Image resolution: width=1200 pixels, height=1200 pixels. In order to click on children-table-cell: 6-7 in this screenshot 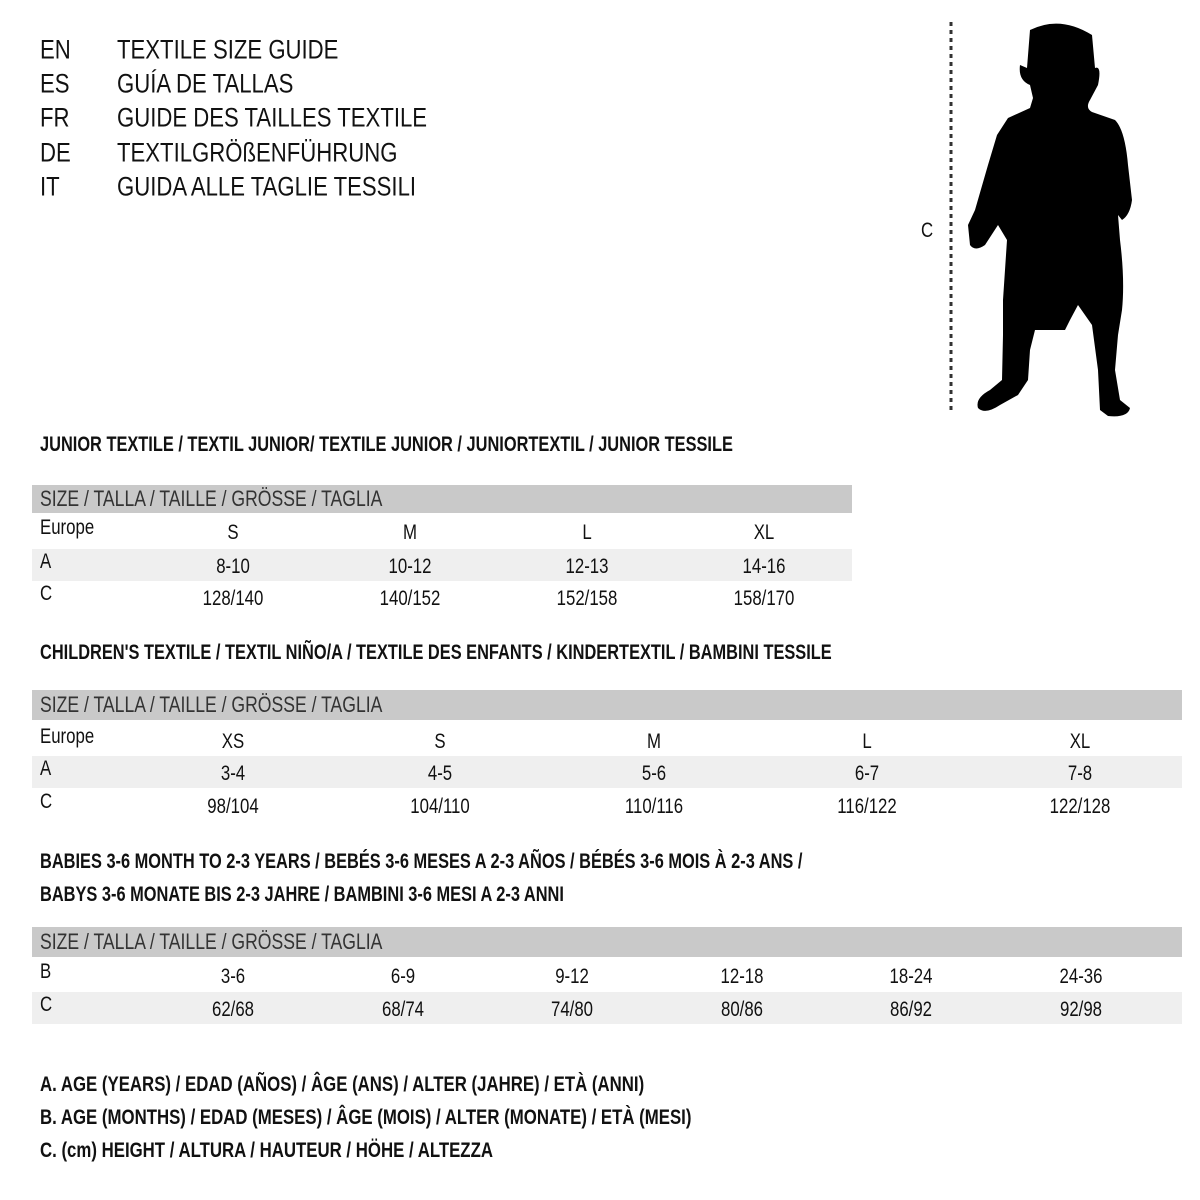, I will do `click(867, 773)`.